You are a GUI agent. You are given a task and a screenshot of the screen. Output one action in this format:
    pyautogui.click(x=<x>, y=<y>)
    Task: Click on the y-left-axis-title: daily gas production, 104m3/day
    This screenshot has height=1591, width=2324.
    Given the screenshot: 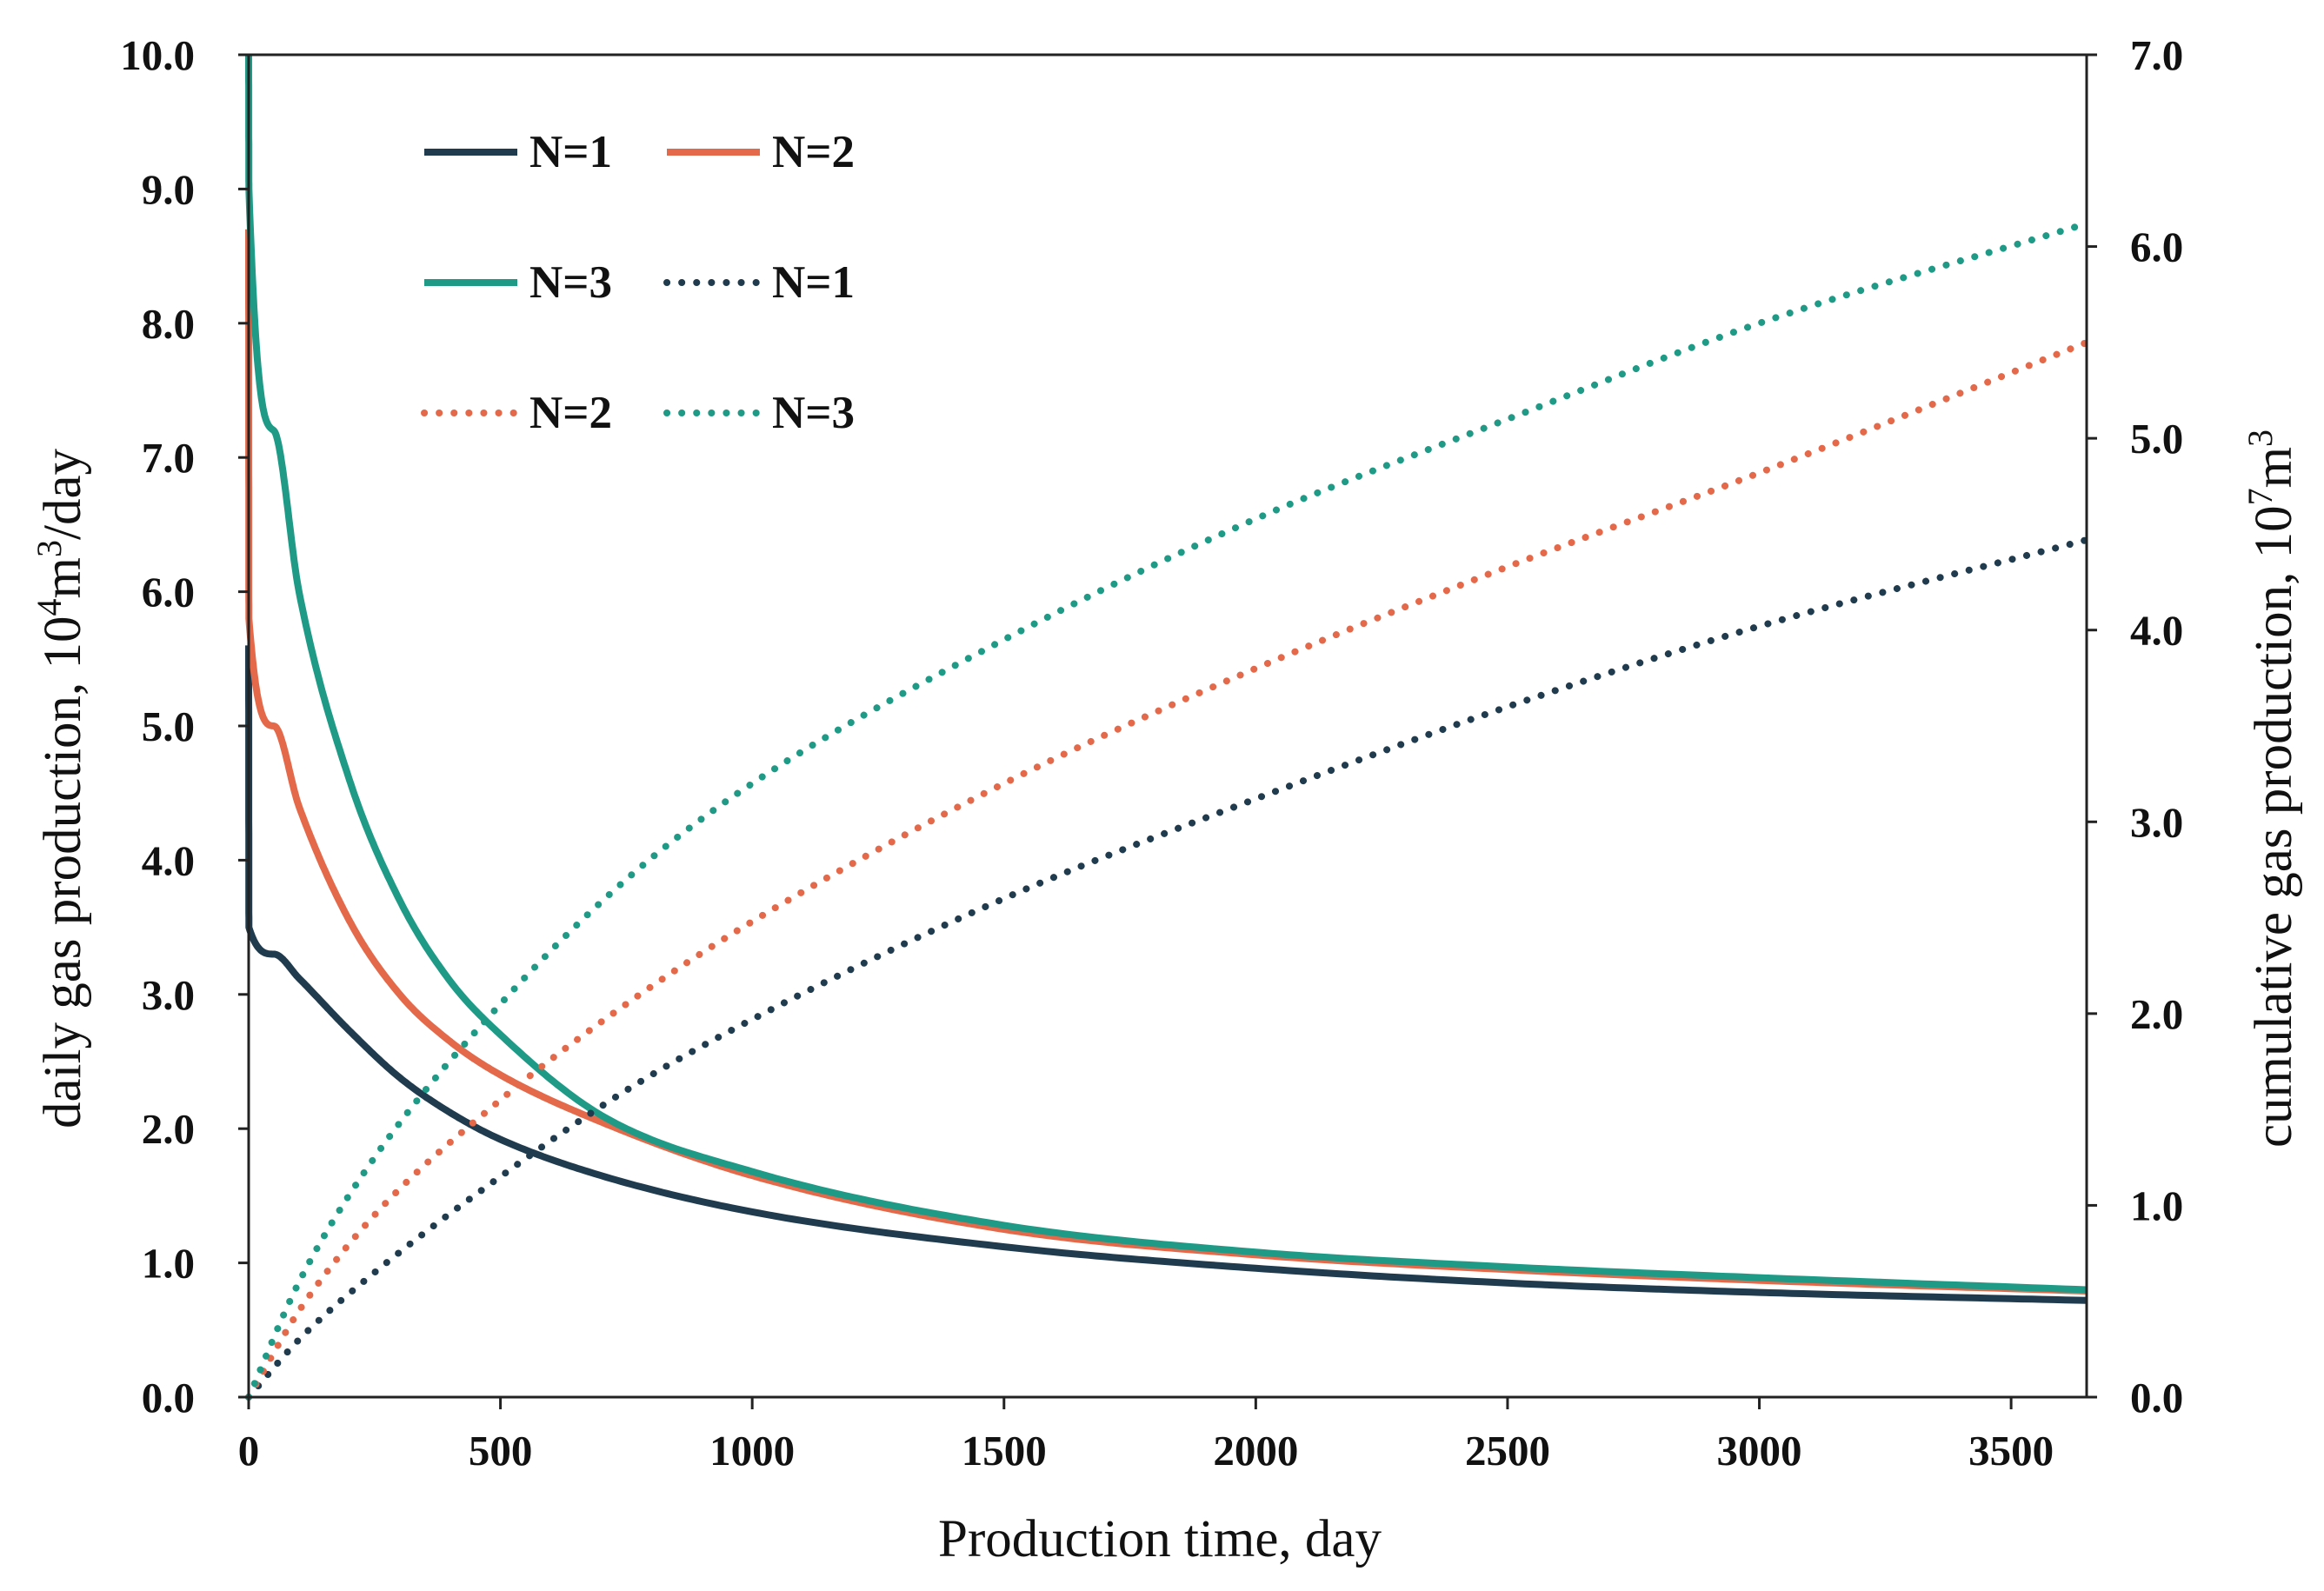 What is the action you would take?
    pyautogui.click(x=61, y=788)
    